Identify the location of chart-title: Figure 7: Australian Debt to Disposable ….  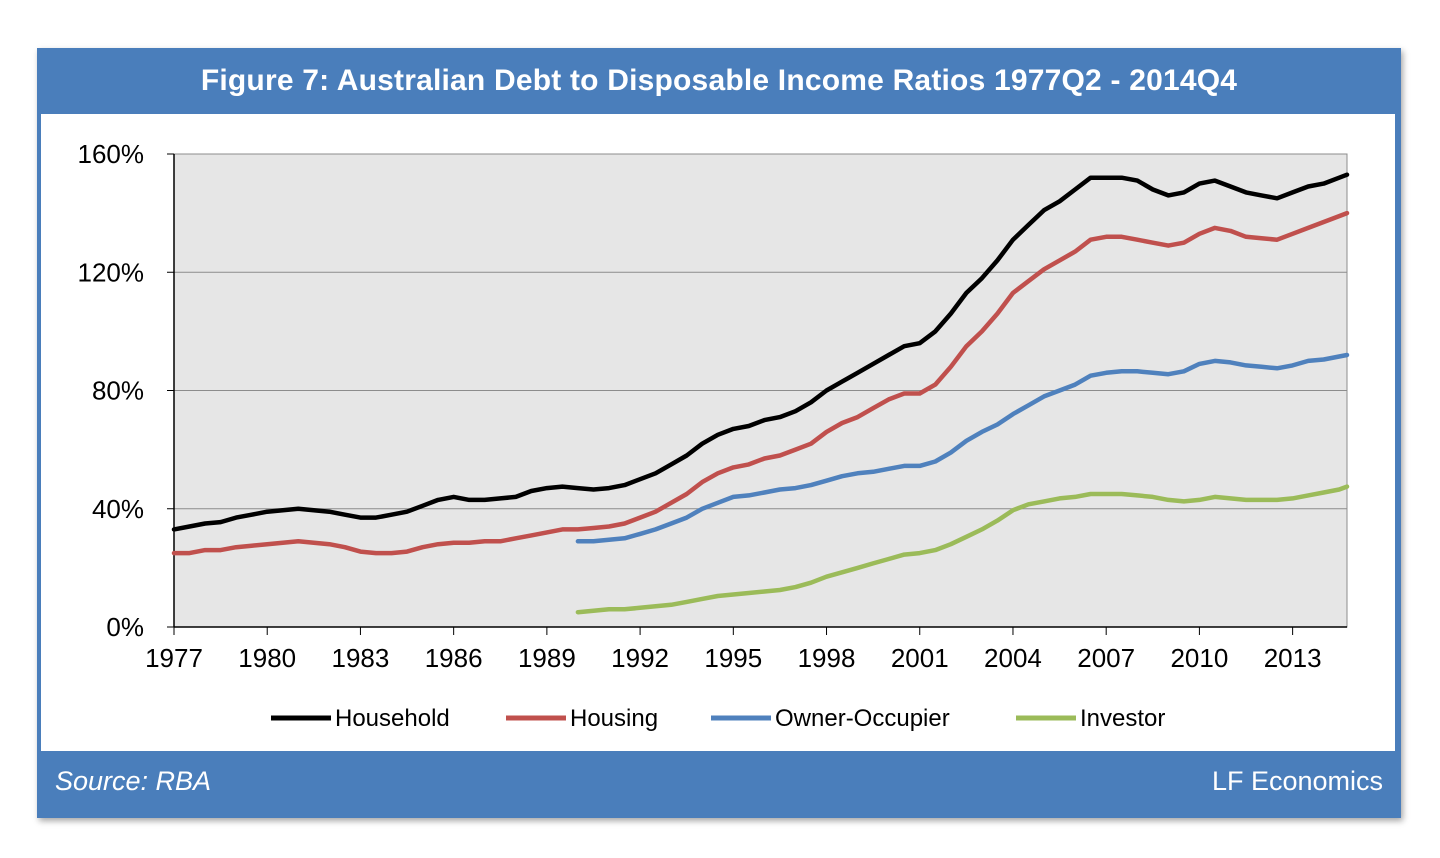
(719, 80).